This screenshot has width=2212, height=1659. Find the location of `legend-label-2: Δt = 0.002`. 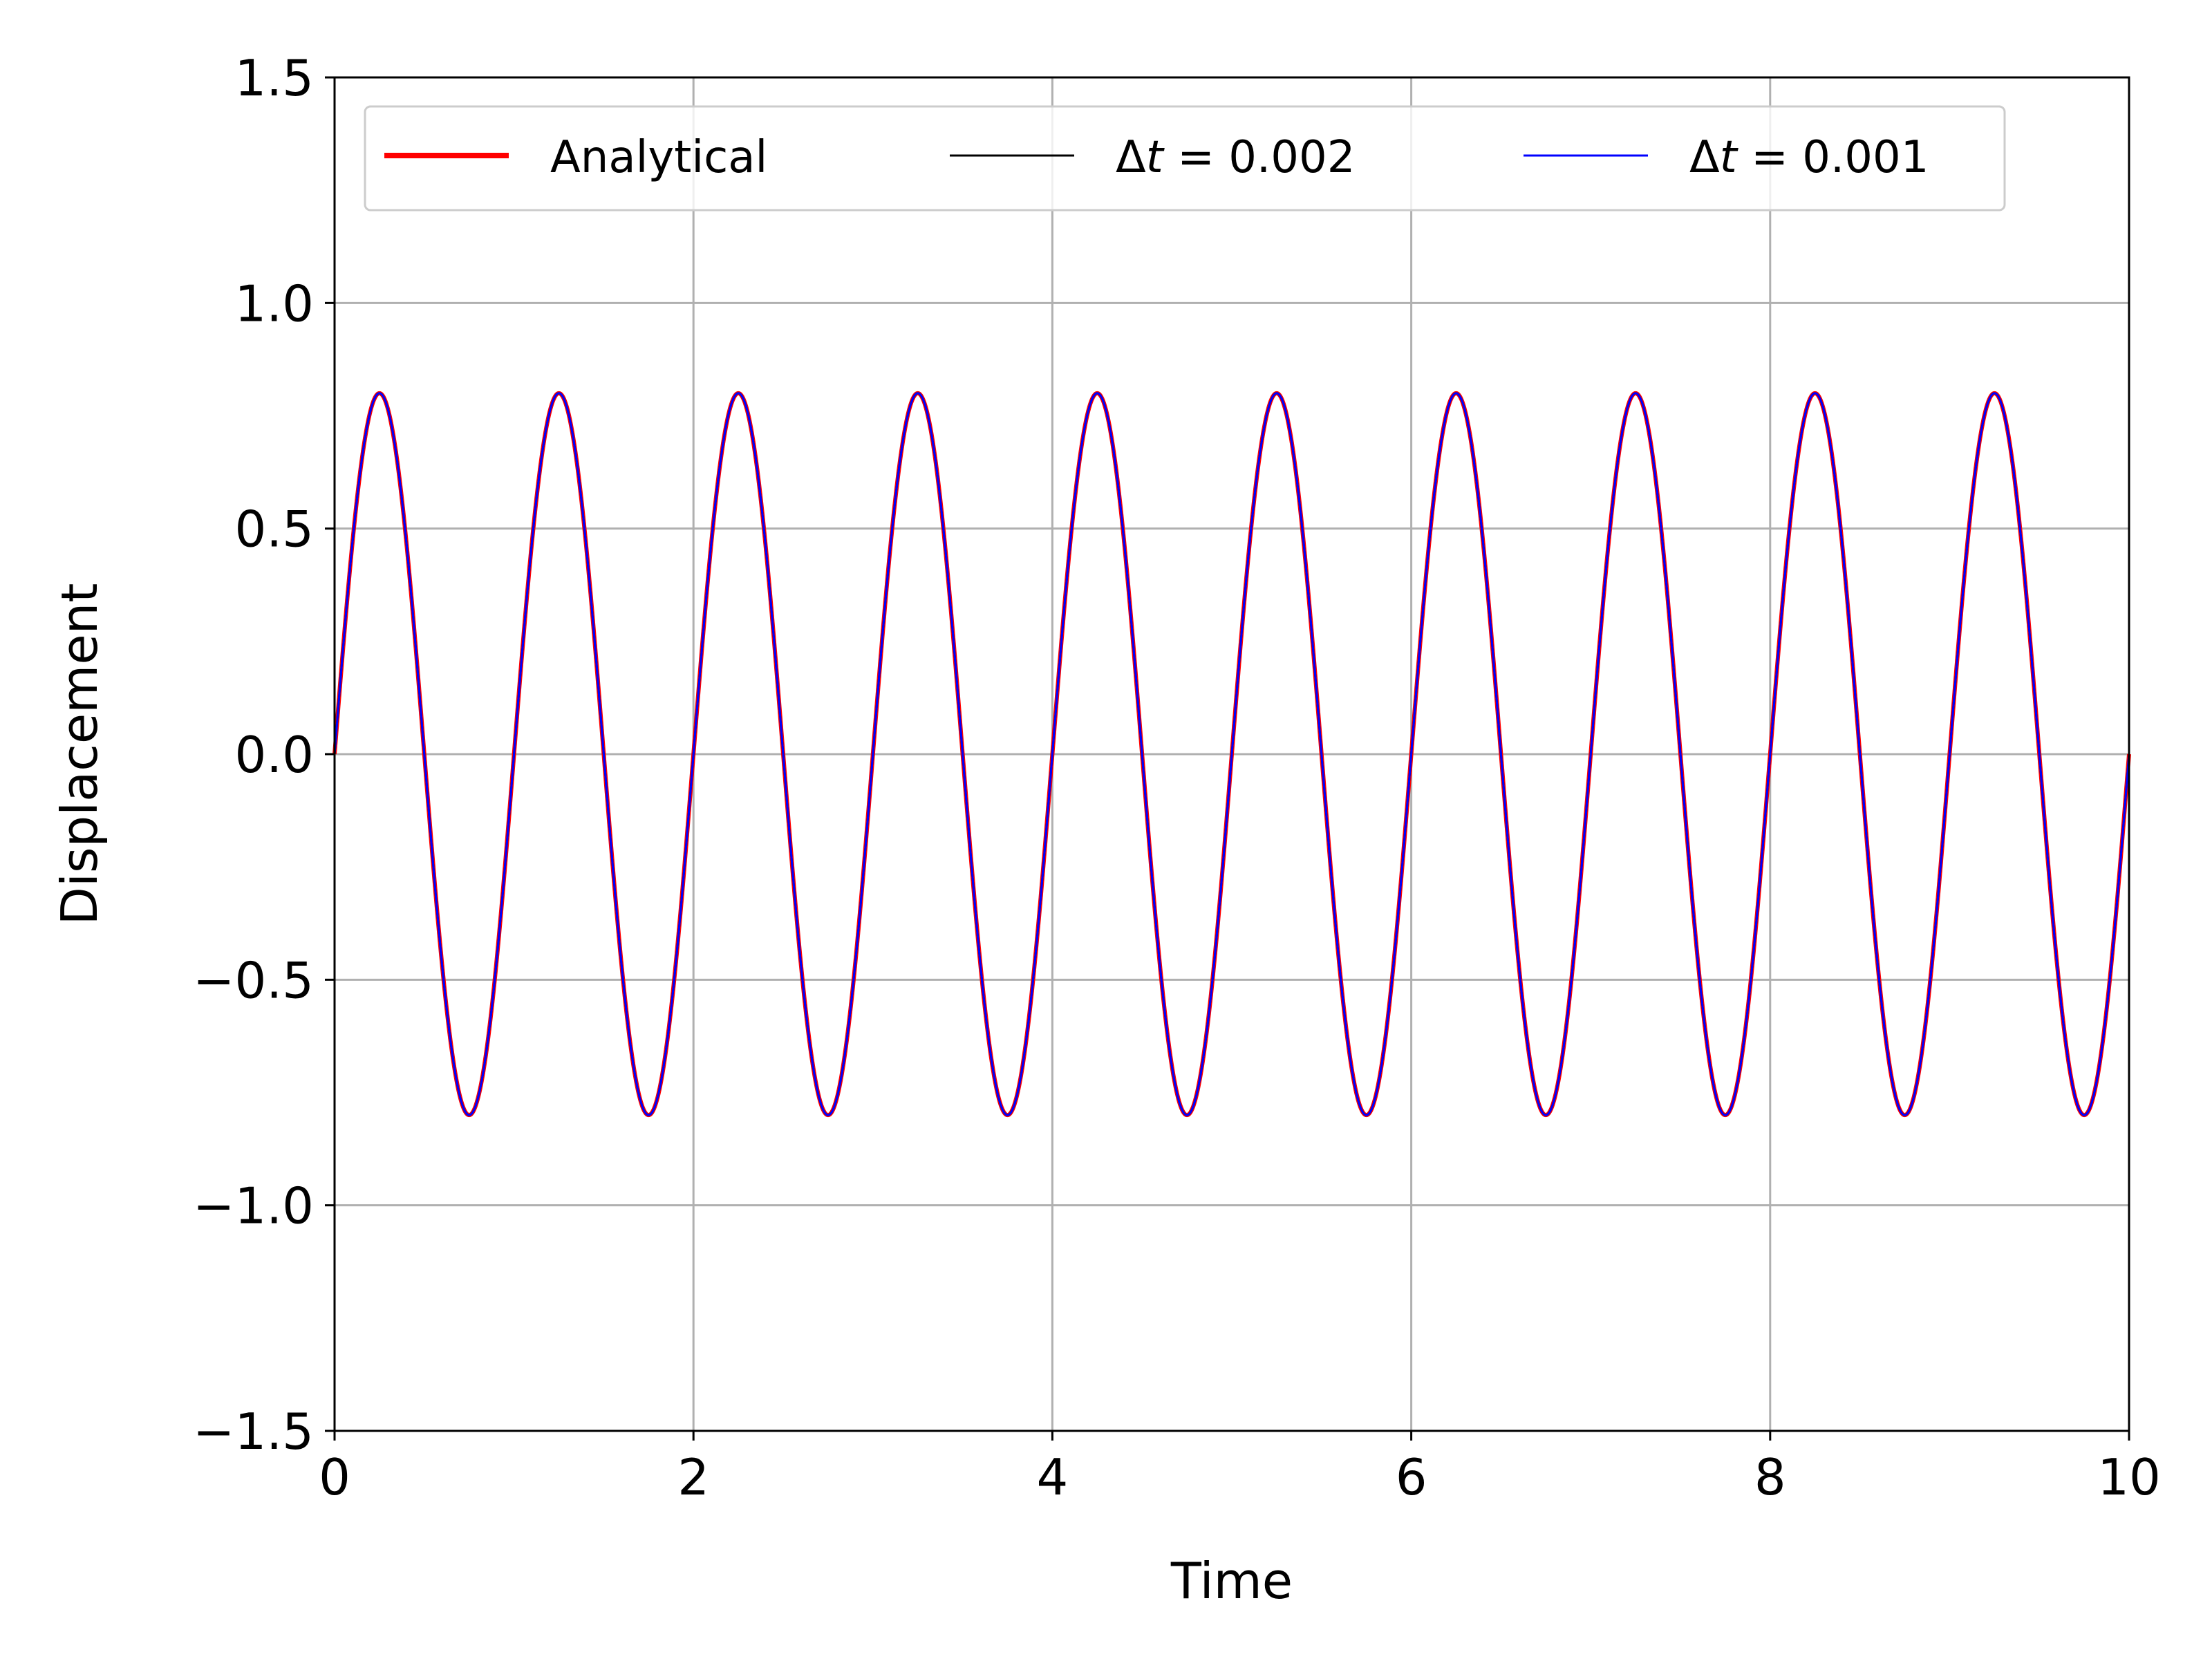

legend-label-2: Δt = 0.002 is located at coordinates (1235, 157).